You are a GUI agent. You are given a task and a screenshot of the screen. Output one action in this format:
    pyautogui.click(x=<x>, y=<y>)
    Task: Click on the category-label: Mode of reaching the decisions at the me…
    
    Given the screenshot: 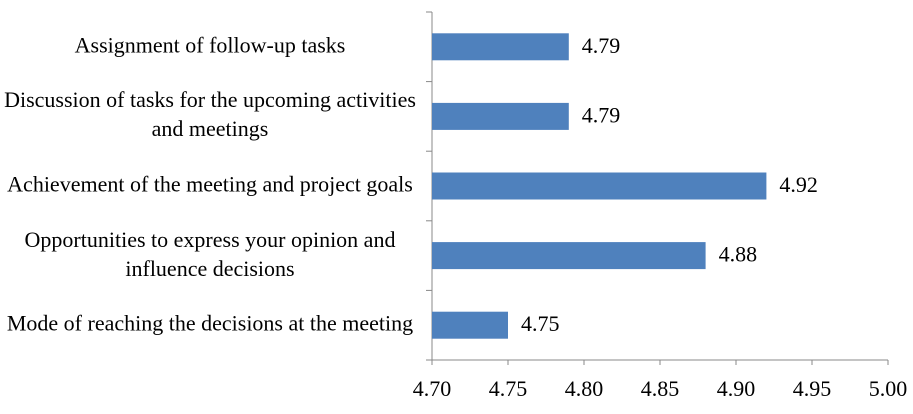 What is the action you would take?
    pyautogui.click(x=210, y=323)
    